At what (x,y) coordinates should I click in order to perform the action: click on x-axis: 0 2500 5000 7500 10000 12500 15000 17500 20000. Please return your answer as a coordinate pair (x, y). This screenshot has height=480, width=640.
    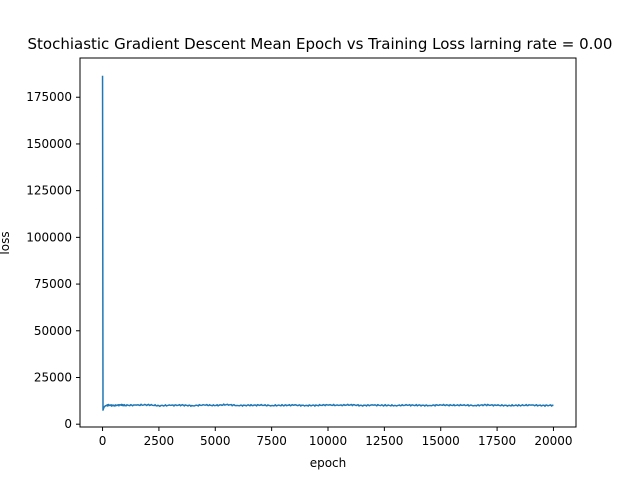
    Looking at the image, I should click on (336, 437).